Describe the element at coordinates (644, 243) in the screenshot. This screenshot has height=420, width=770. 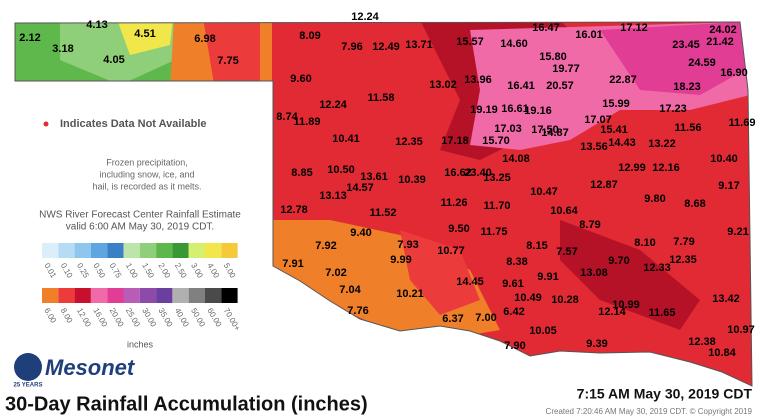
I see `station-value: 8.10` at that location.